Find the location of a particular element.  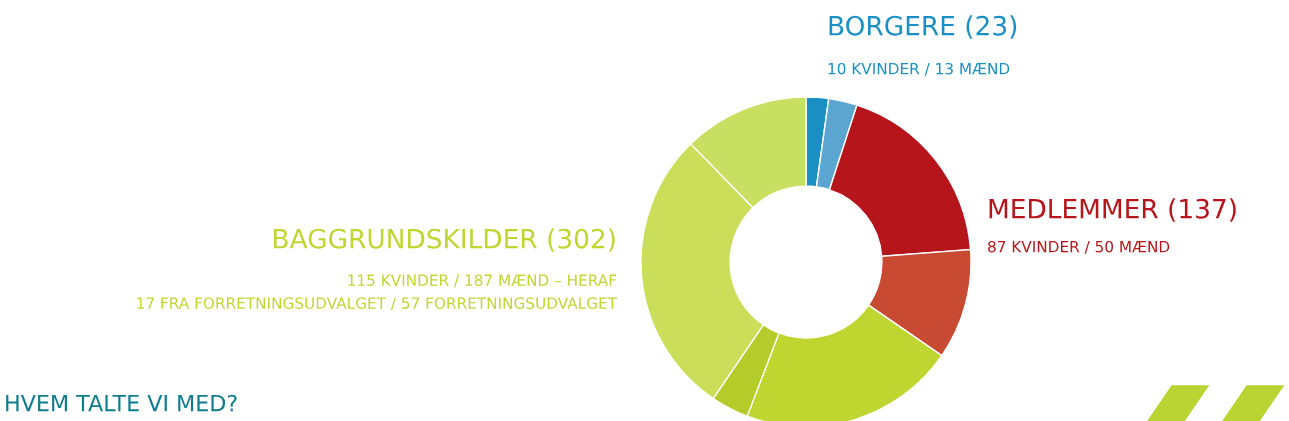

text: BAGGRUNDSKILDER (302) is located at coordinates (444, 240).